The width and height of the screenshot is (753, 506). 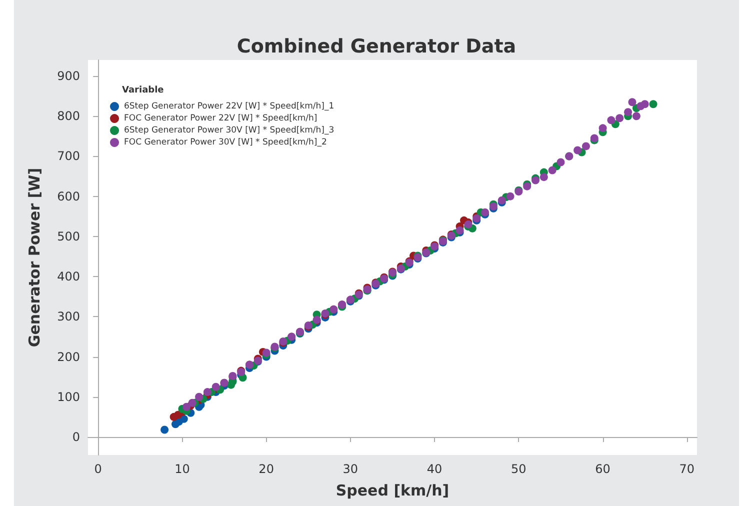 What do you see at coordinates (143, 91) in the screenshot?
I see `legend-title: Variable` at bounding box center [143, 91].